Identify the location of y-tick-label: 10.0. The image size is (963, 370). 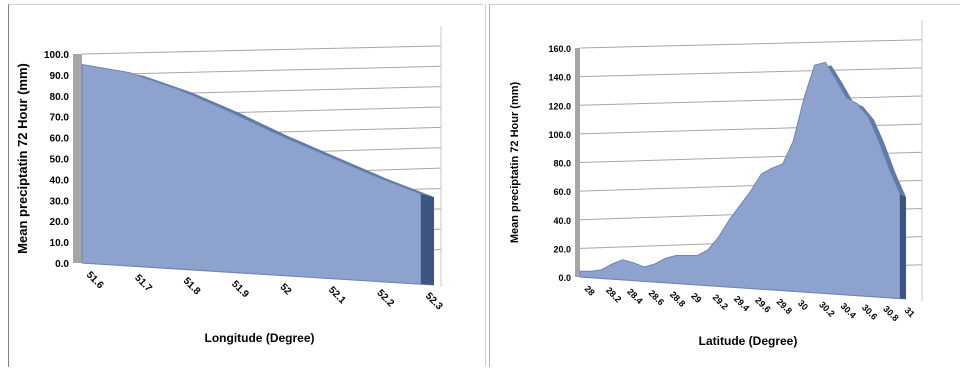
(60, 243).